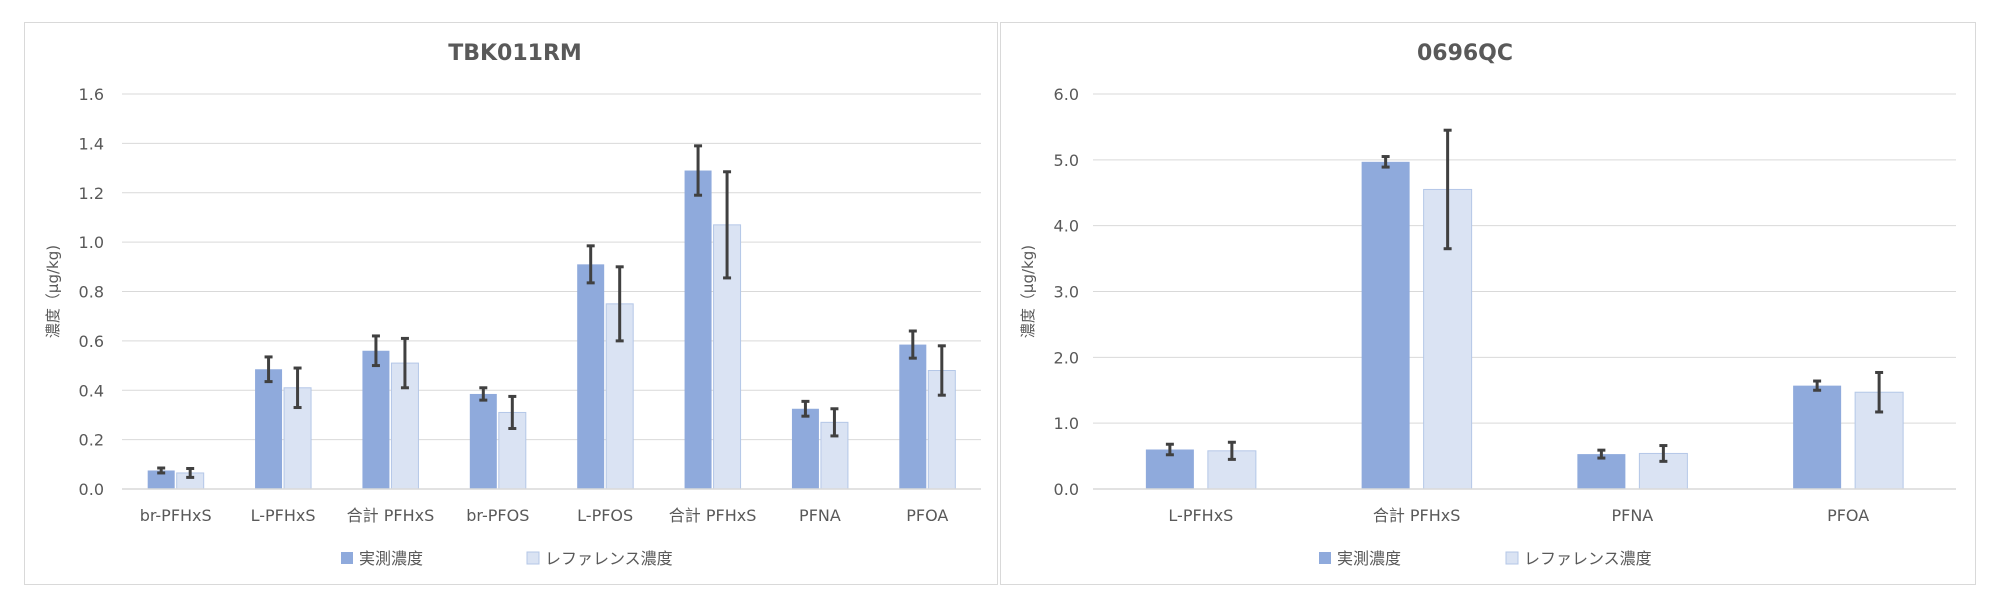  Describe the element at coordinates (927, 515) in the screenshot. I see `left-x-tick-label: PFOA` at that location.